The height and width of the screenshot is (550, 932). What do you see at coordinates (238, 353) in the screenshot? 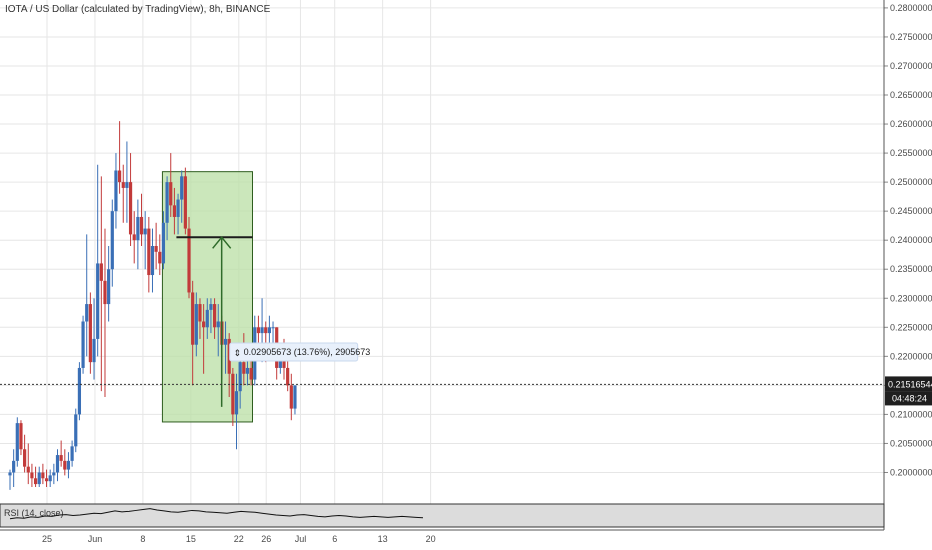
I see `range-icon: ⇕` at bounding box center [238, 353].